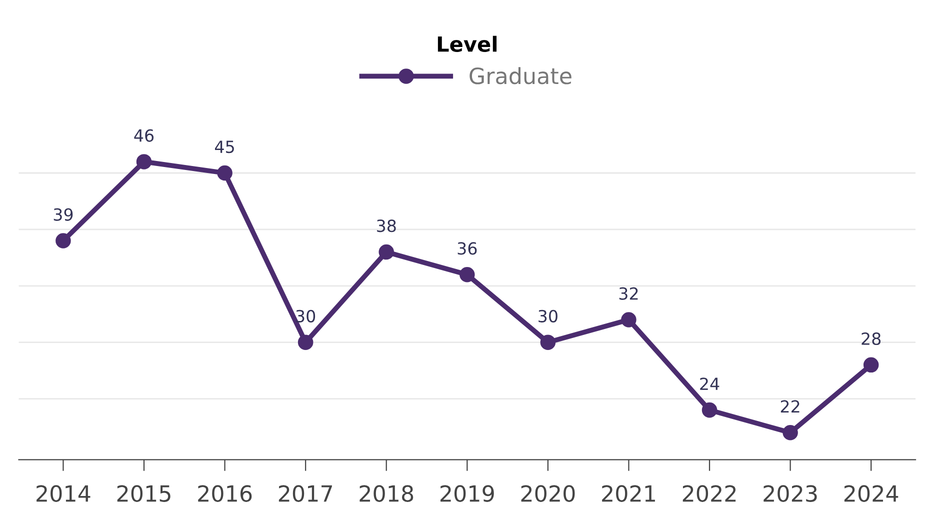 This screenshot has width=939, height=508. I want to click on data-label: 38, so click(386, 226).